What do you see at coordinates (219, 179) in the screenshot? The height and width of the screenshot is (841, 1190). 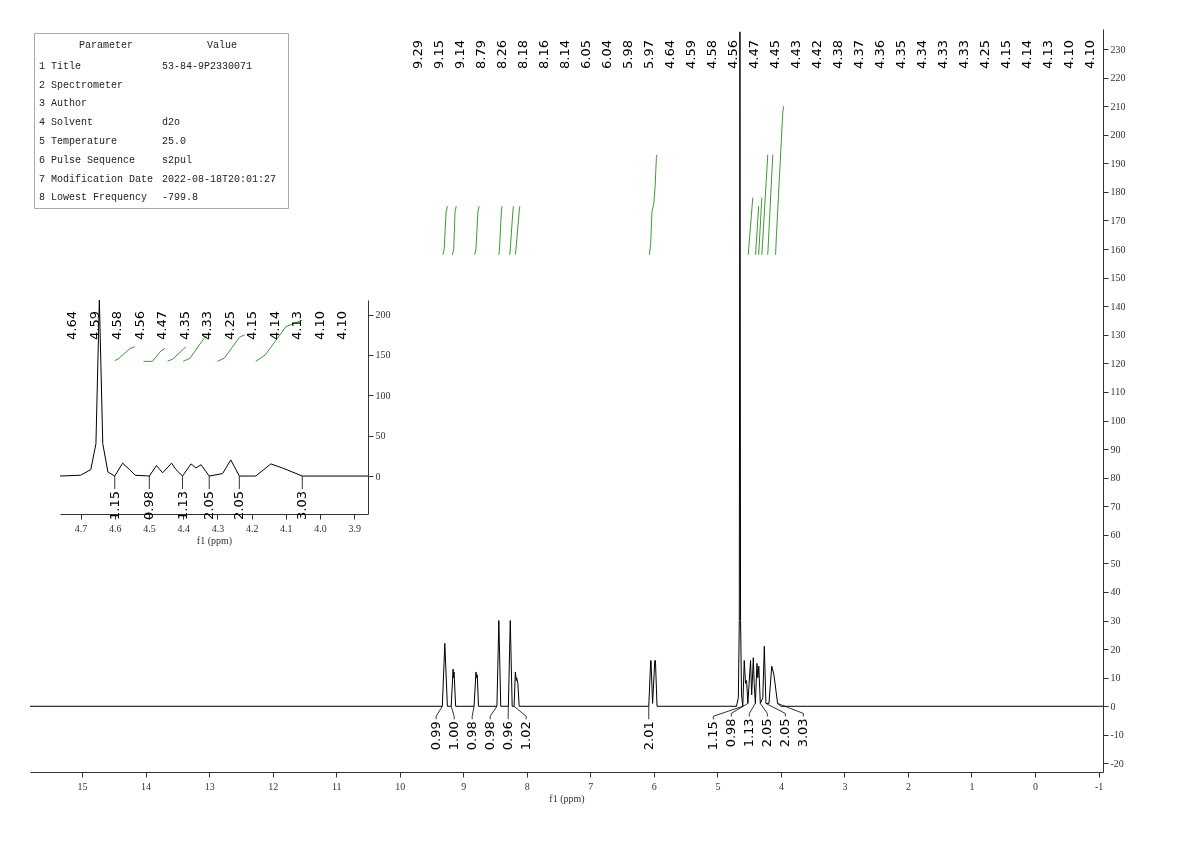 I see `text: 2022-08-18T20:01:27` at bounding box center [219, 179].